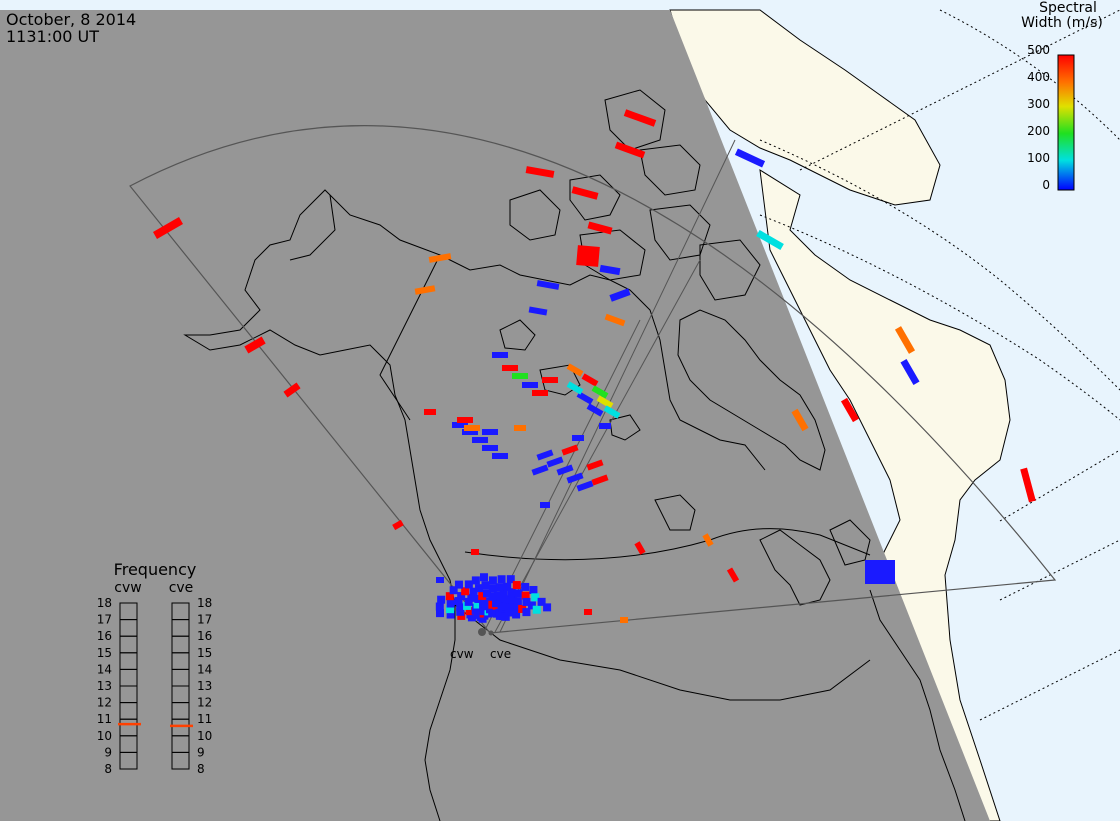 This screenshot has height=821, width=1120. I want to click on frequency-scale-label-cvw: 8, so click(108, 769).